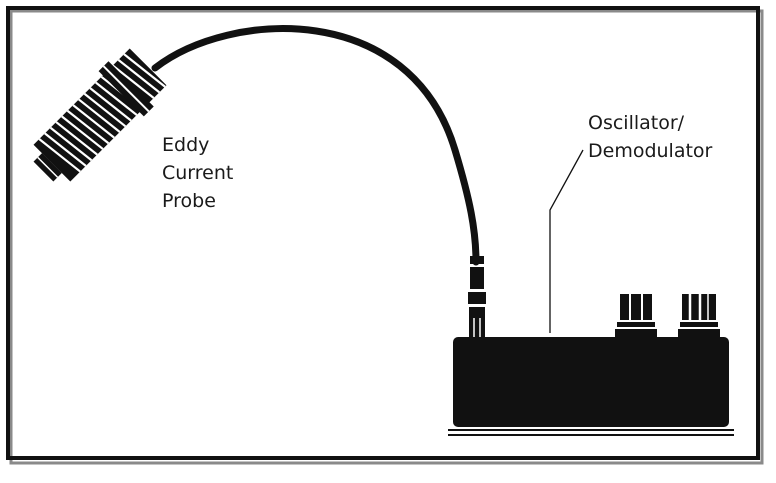  I want to click on probe-label-line-3: Probe, so click(189, 201).